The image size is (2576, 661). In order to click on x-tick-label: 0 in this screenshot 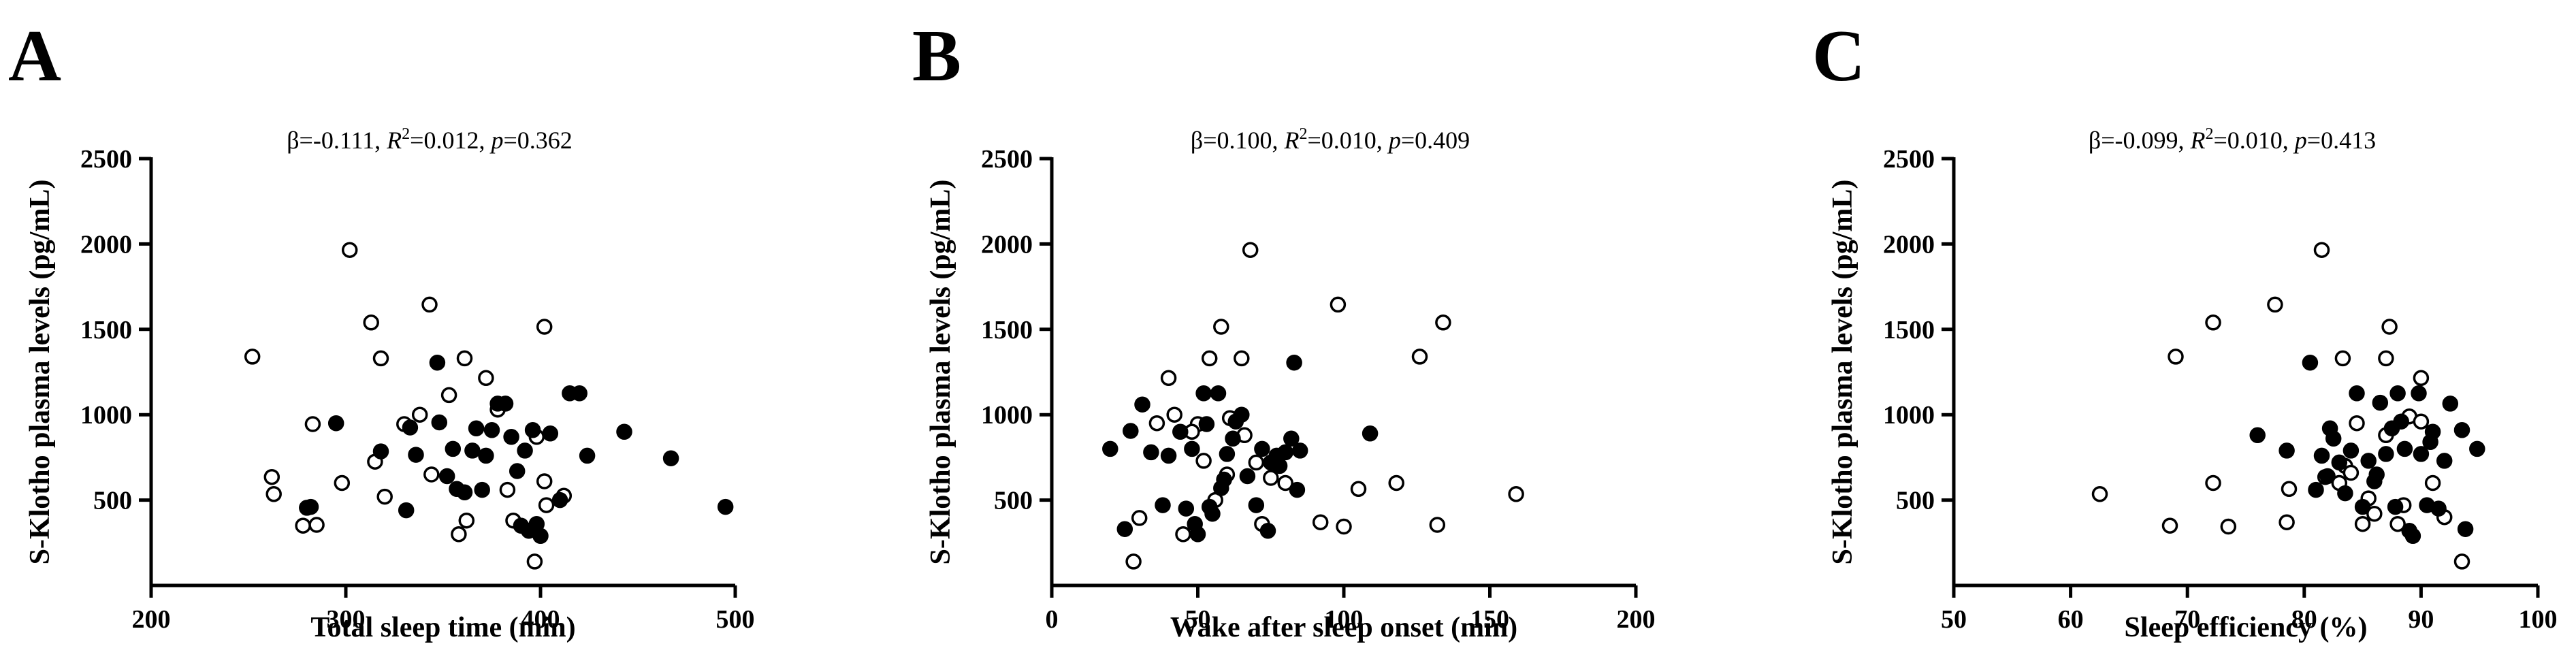, I will do `click(1053, 619)`.